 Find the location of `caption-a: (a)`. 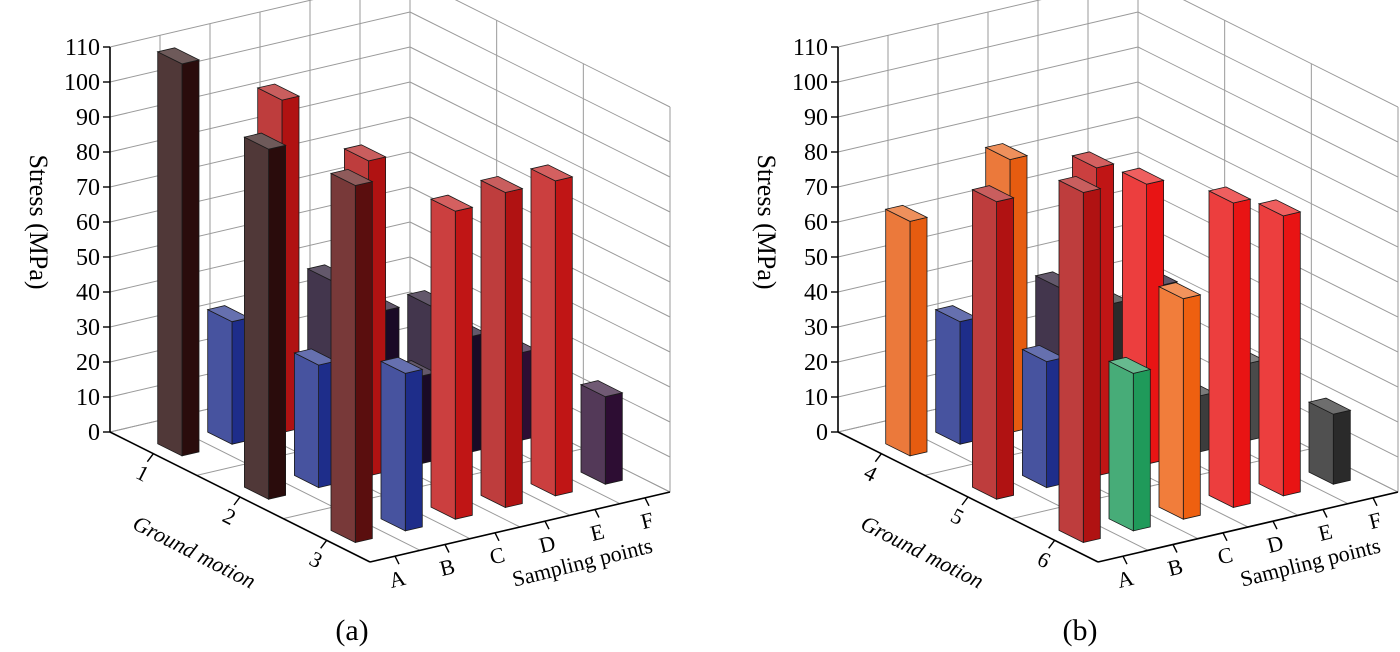

caption-a: (a) is located at coordinates (351, 630).